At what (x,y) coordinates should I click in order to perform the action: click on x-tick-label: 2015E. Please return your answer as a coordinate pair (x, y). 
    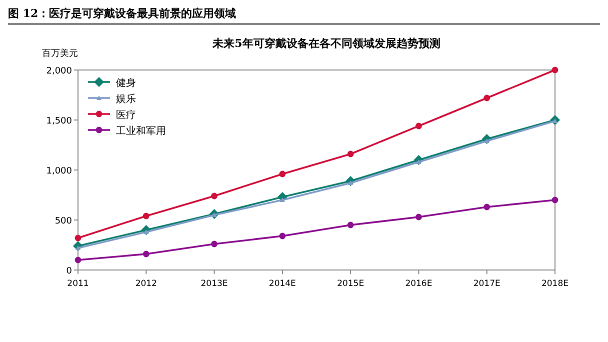
    Looking at the image, I should click on (350, 284).